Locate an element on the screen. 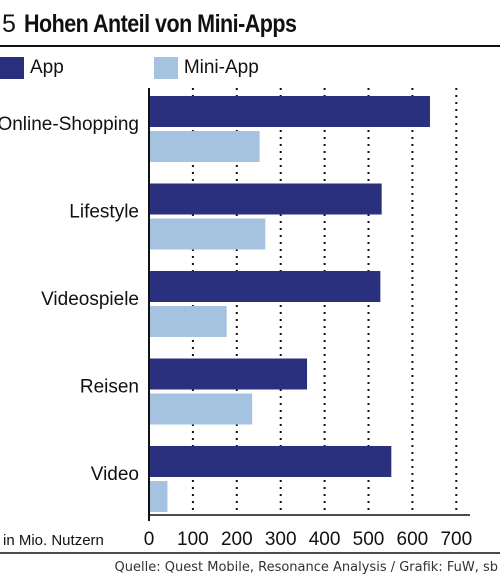 Image resolution: width=500 pixels, height=586 pixels. x-axis-label: in Mio. Nutzern is located at coordinates (53, 540).